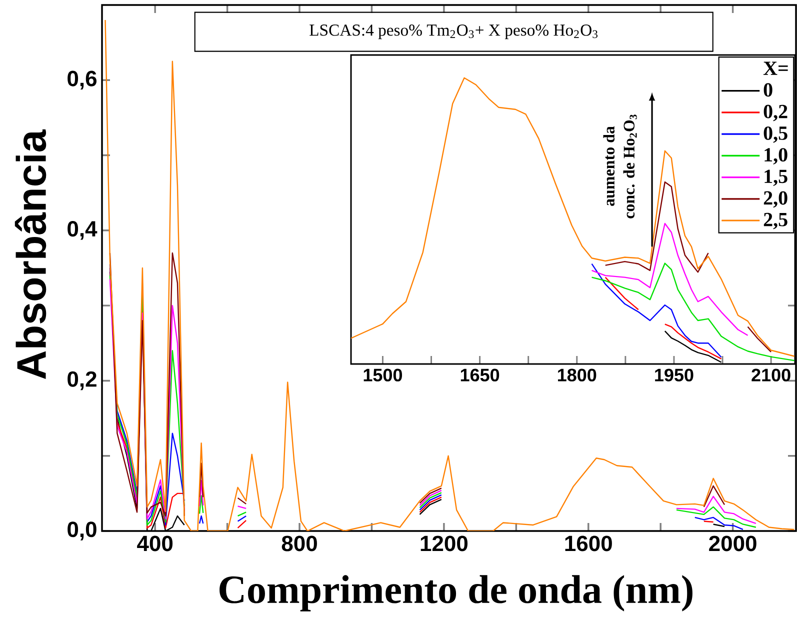  I want to click on legend-label: 2,0, so click(776, 199).